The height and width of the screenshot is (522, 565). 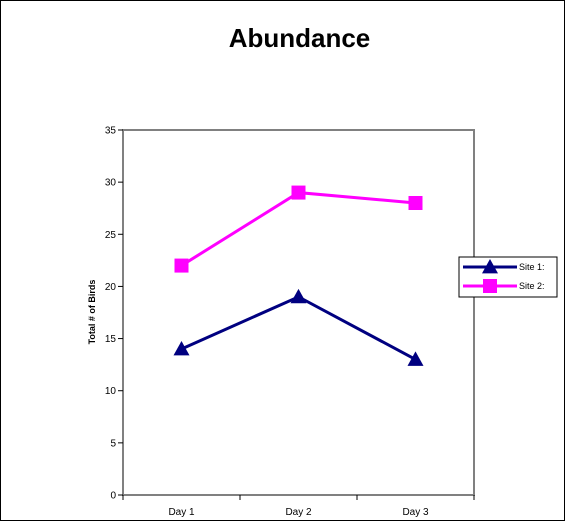 I want to click on chart-title: Abundance, so click(x=299, y=38).